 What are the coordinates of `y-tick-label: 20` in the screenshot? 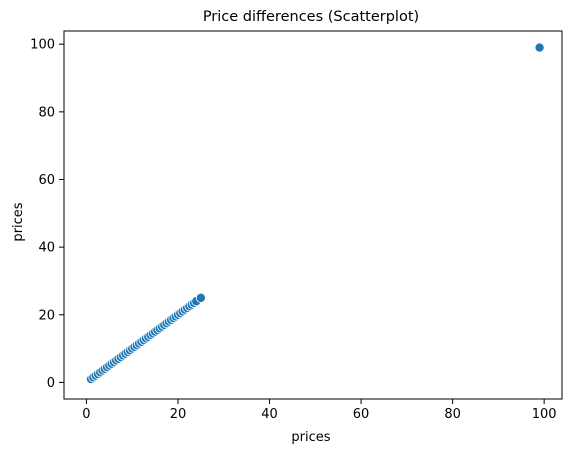 It's located at (46, 315).